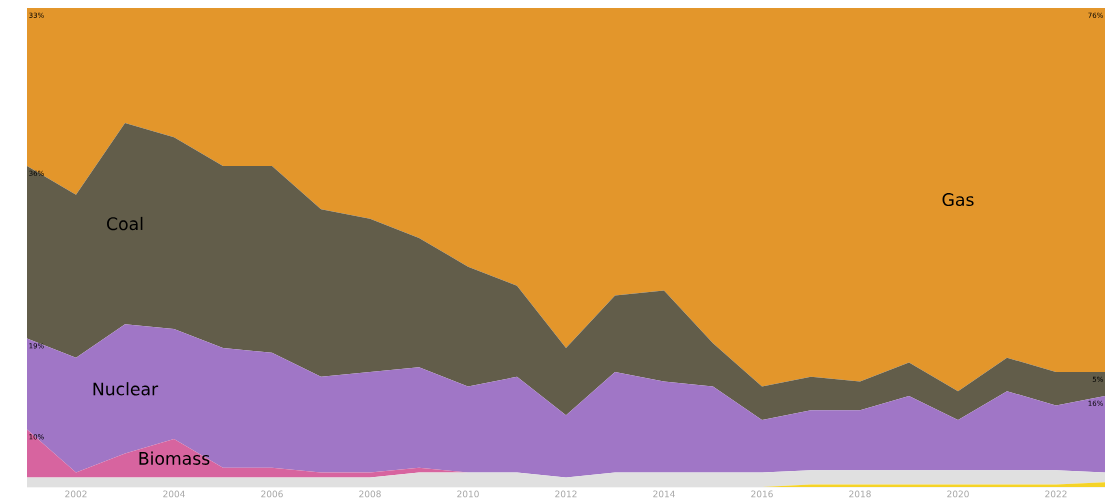 This screenshot has width=1115, height=501. I want to click on series-label: Gas, so click(958, 200).